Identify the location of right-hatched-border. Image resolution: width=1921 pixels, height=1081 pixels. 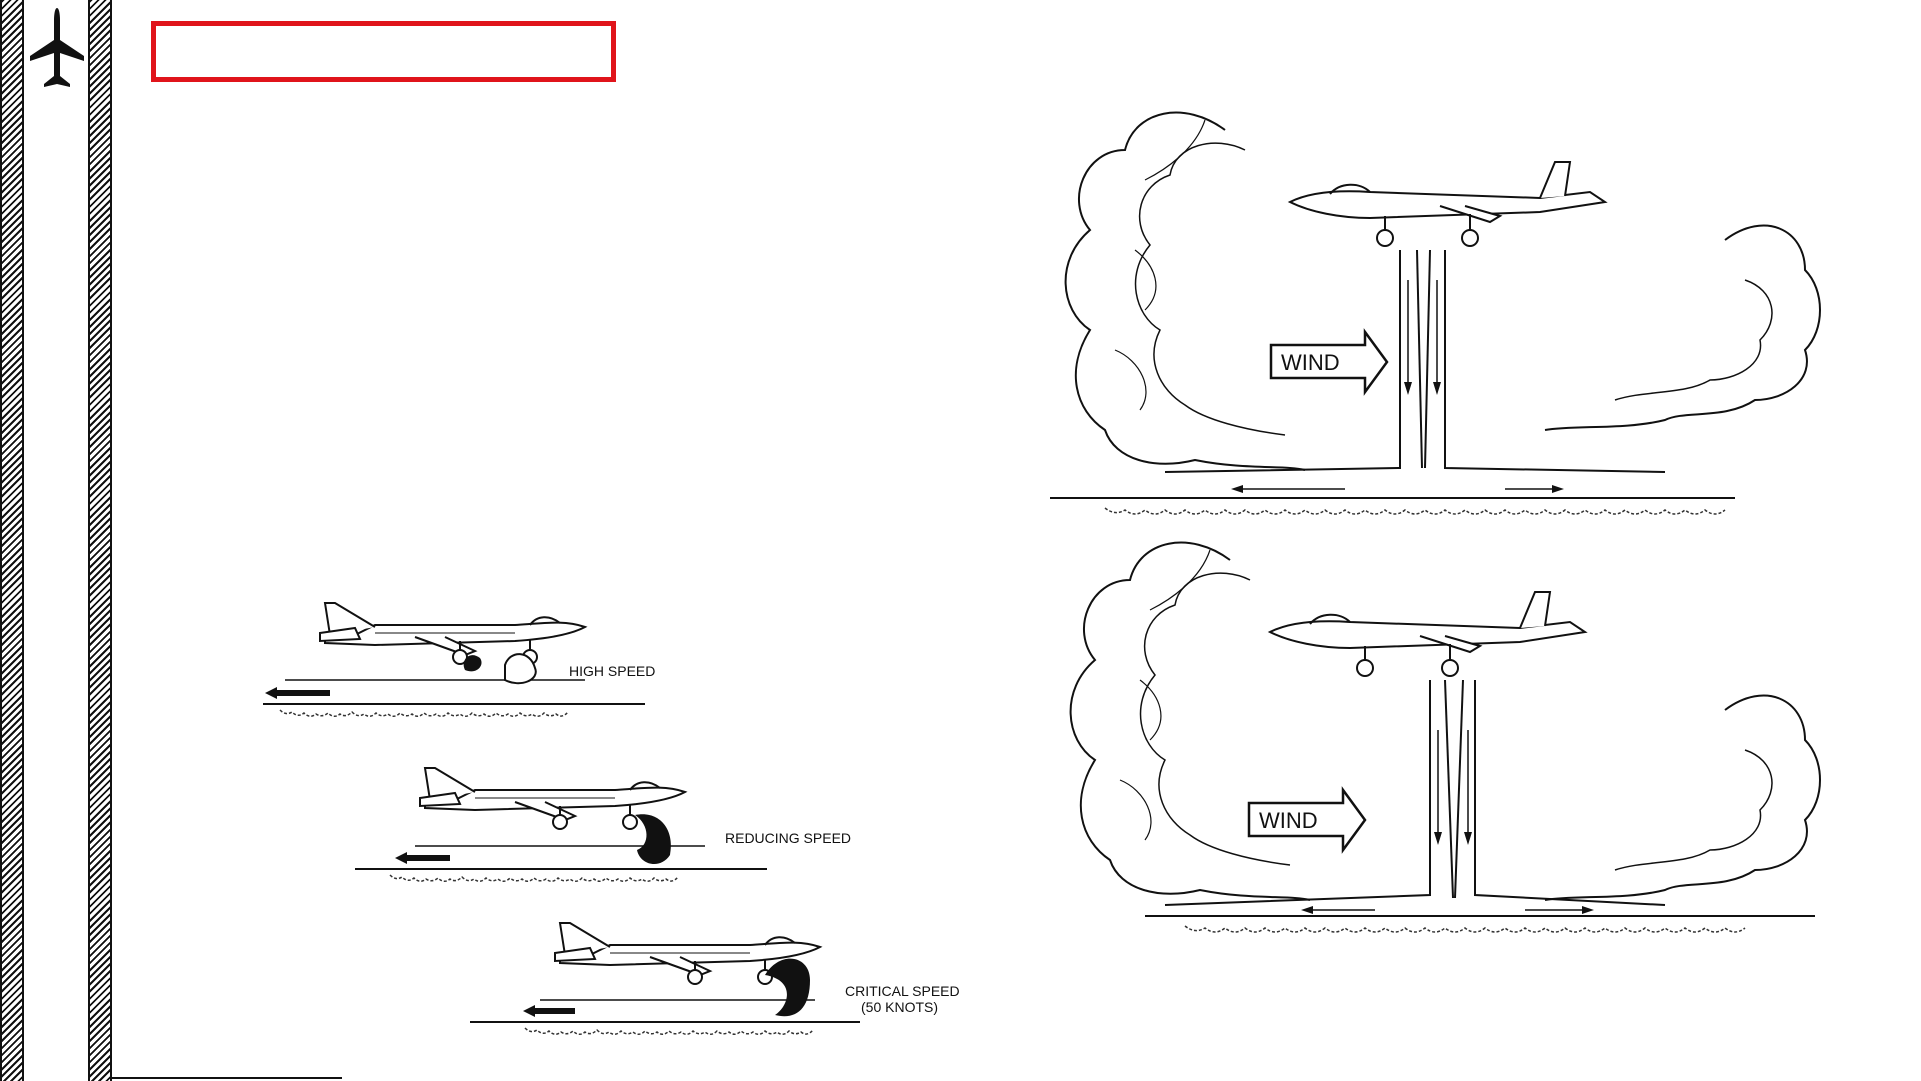
(100, 540).